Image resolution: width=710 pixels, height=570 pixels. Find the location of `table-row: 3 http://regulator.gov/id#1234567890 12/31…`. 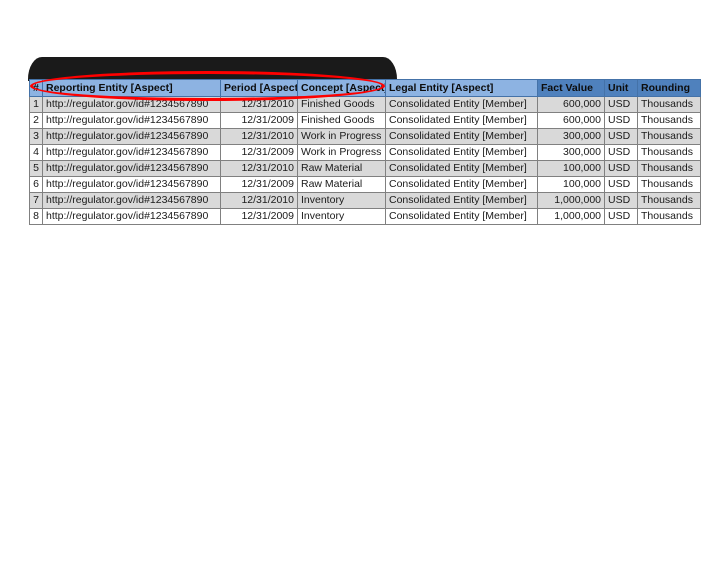

table-row: 3 http://regulator.gov/id#1234567890 12/31… is located at coordinates (365, 136).